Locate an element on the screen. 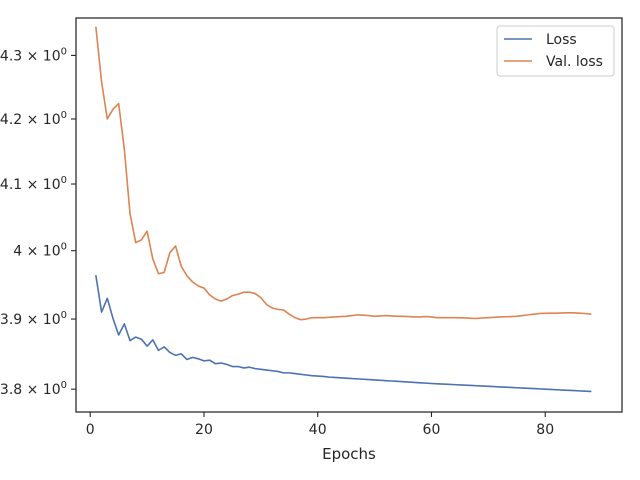  x-tick-label: 40 is located at coordinates (318, 430).